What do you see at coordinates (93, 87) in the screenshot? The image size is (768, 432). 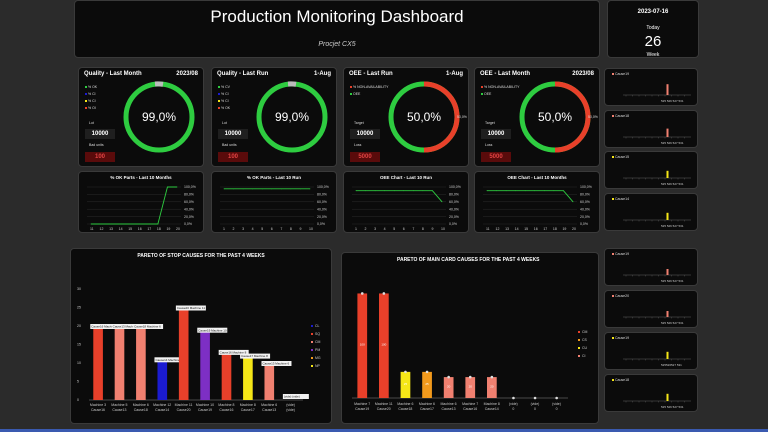 I see `kpi-legend-label: % OK` at bounding box center [93, 87].